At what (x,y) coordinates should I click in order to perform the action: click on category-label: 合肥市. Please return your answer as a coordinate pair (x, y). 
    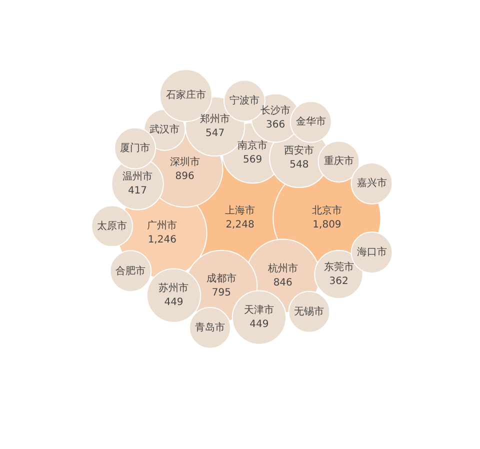
    Looking at the image, I should click on (131, 270).